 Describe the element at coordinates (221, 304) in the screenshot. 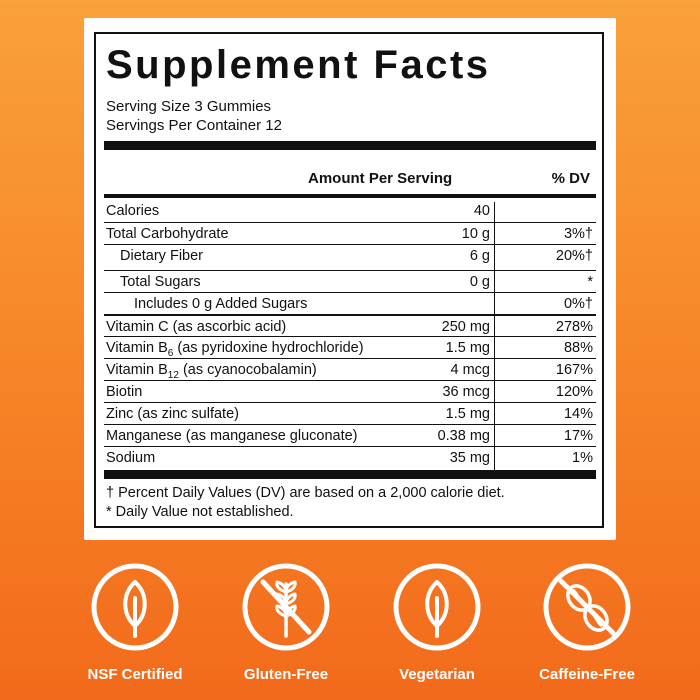

I see `nutrient-name: Includes 0 g Added Sugars` at that location.